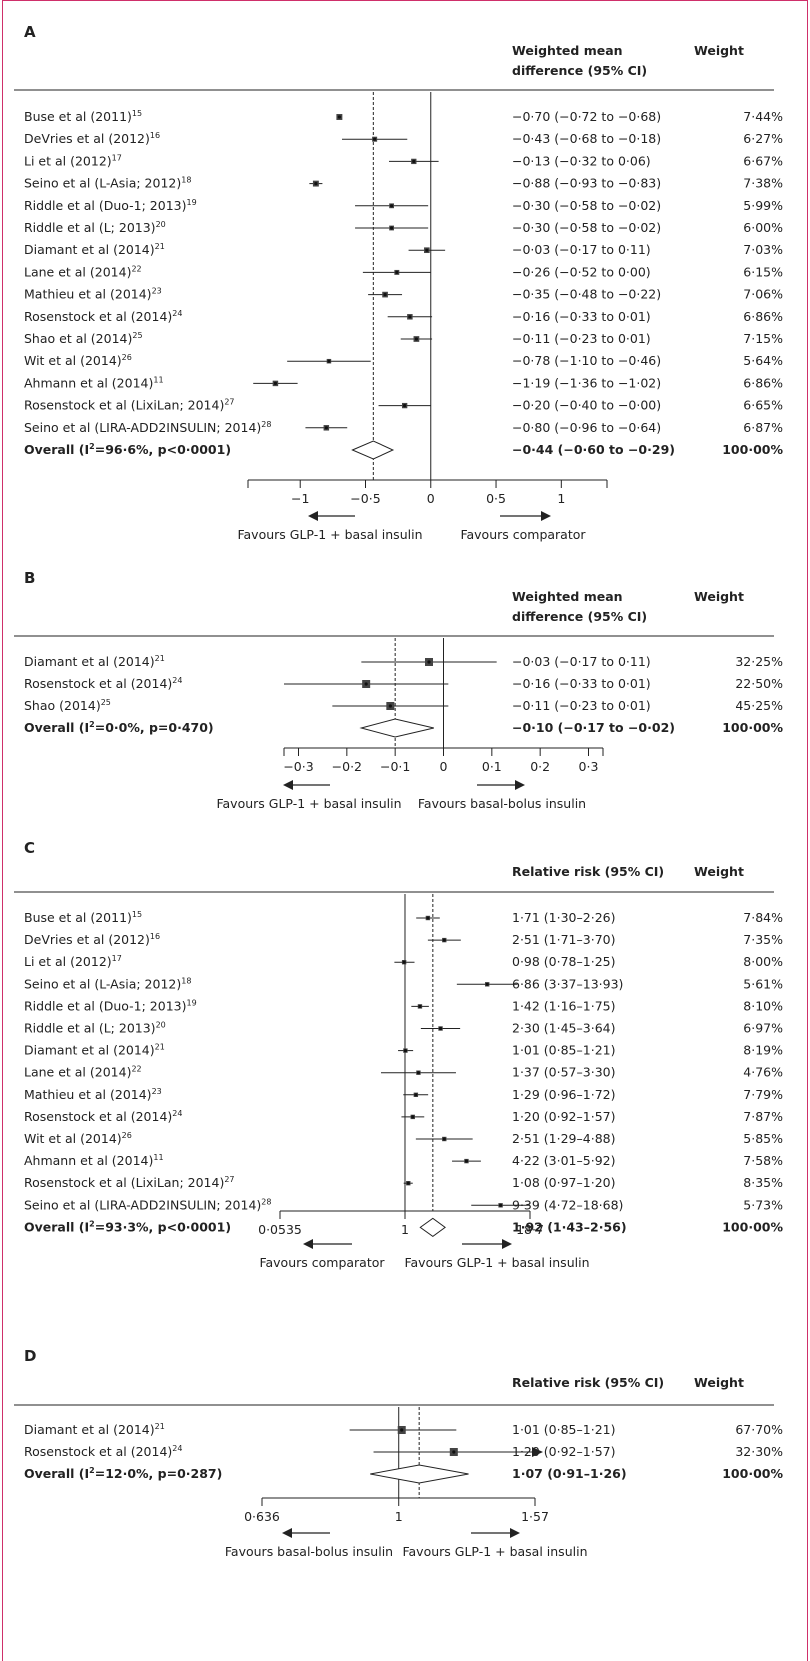 This screenshot has width=810, height=1661. Describe the element at coordinates (586, 382) in the screenshot. I see `effect-ci-text: −1·19 (−1·36 to −1·02)` at that location.